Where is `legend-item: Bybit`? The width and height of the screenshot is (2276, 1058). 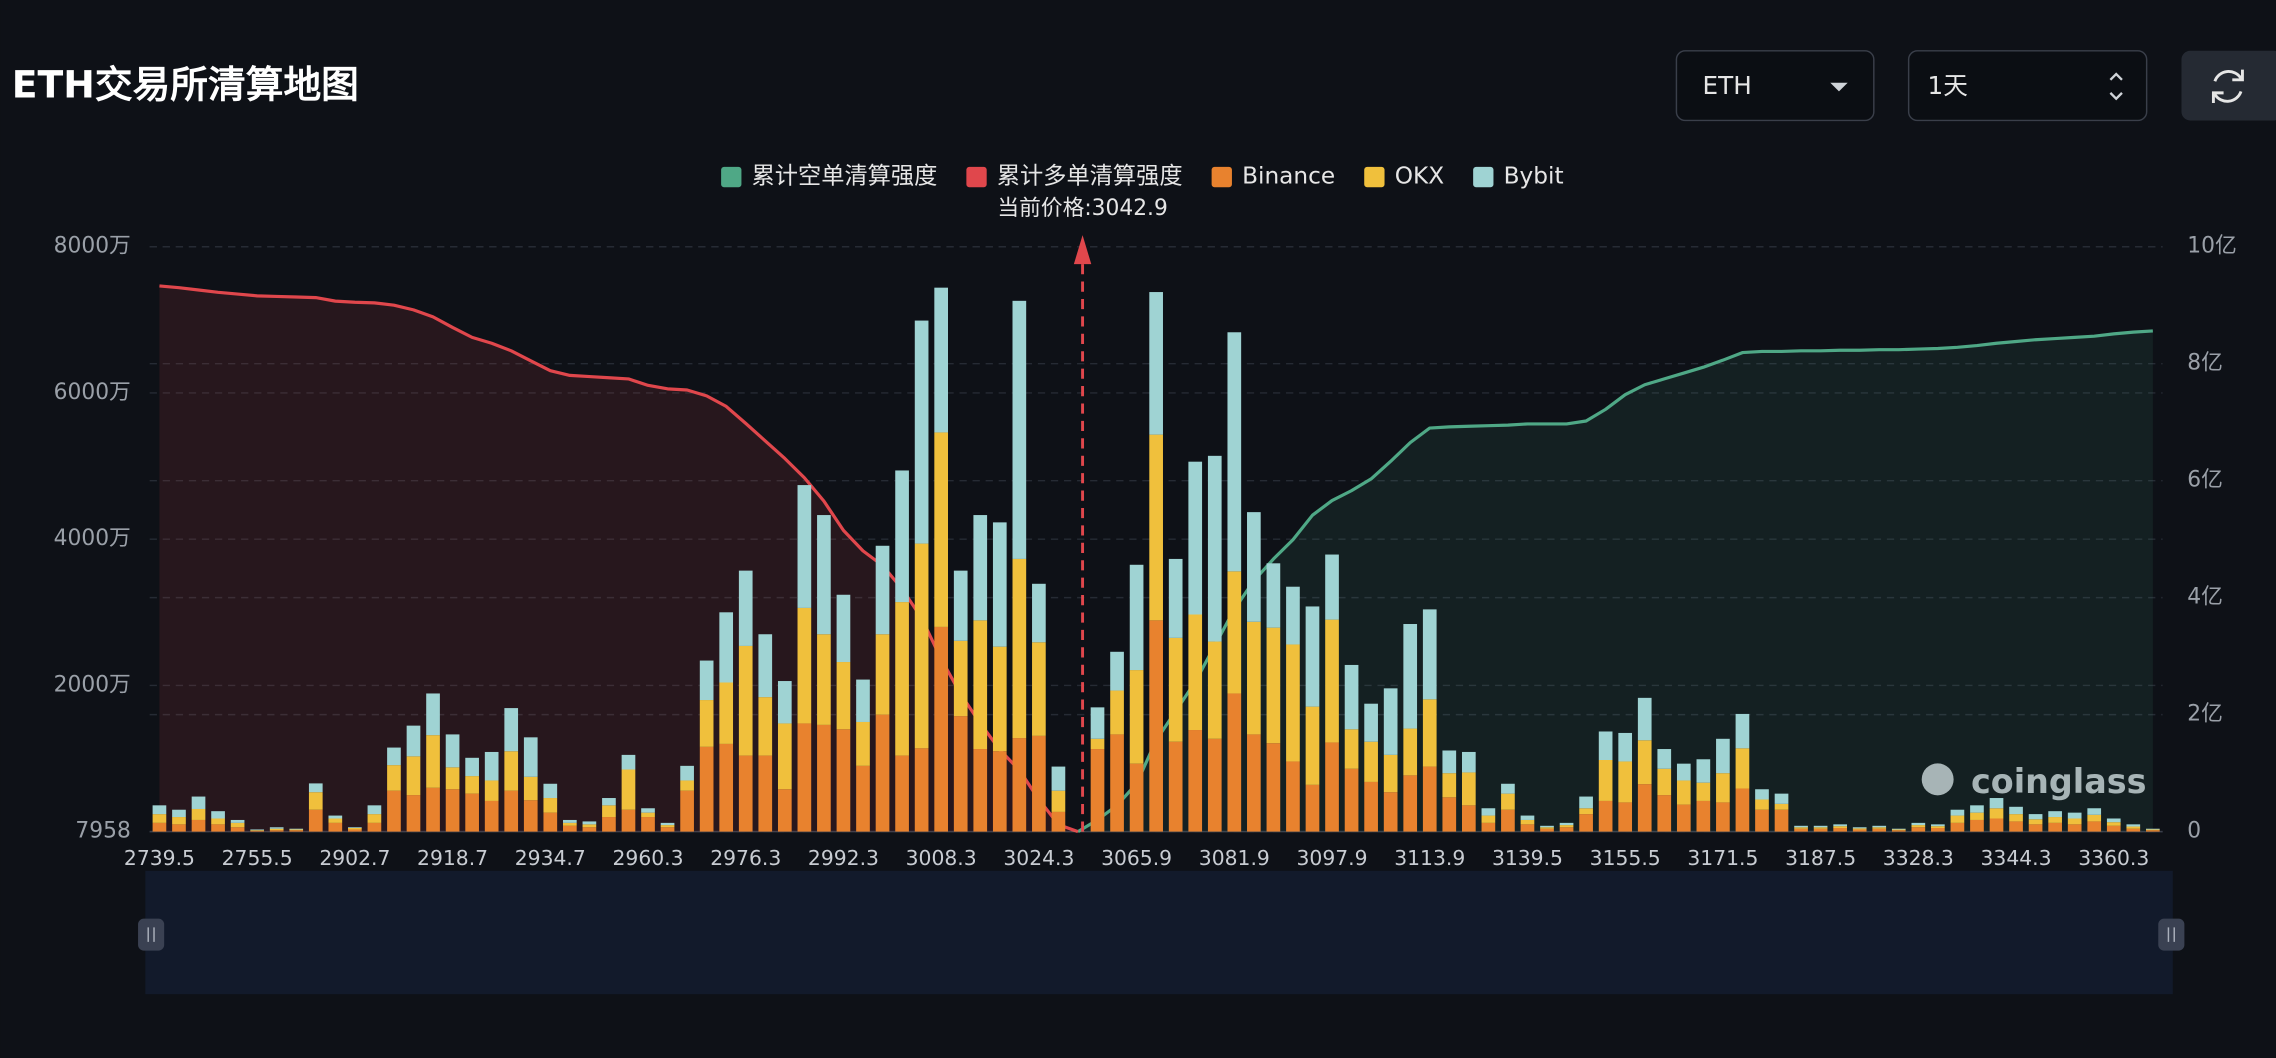 legend-item: Bybit is located at coordinates (1518, 176).